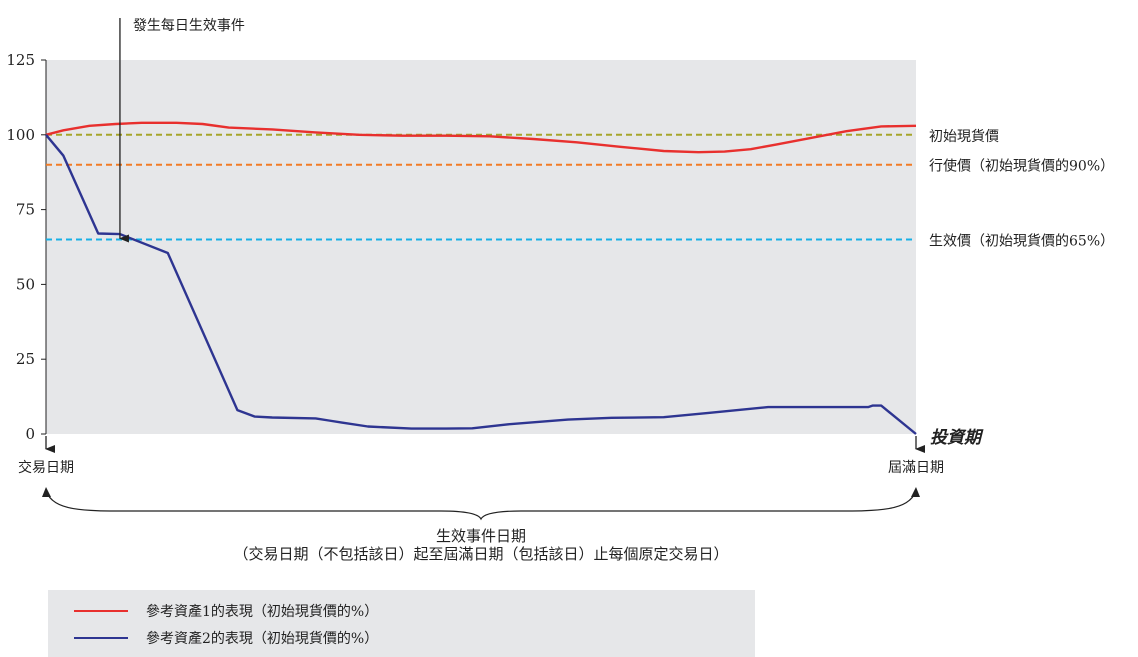  Describe the element at coordinates (964, 136) in the screenshot. I see `reference-label-0: 初始現貨價` at that location.